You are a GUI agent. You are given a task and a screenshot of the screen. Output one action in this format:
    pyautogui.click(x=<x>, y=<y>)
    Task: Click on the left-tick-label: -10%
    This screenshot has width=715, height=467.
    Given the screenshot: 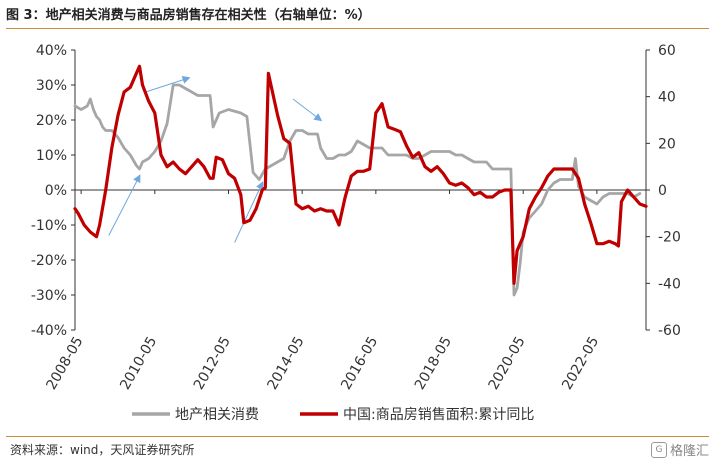 What is the action you would take?
    pyautogui.click(x=49, y=226)
    